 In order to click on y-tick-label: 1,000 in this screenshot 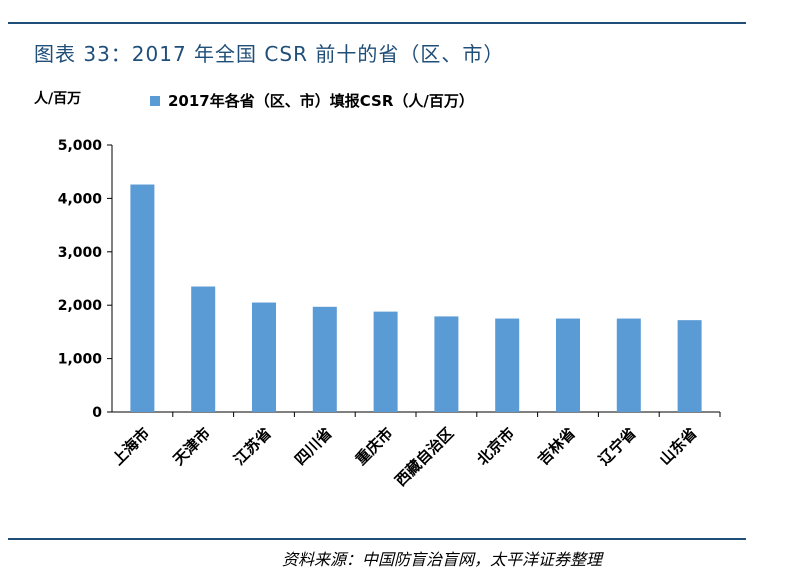, I will do `click(80, 360)`.